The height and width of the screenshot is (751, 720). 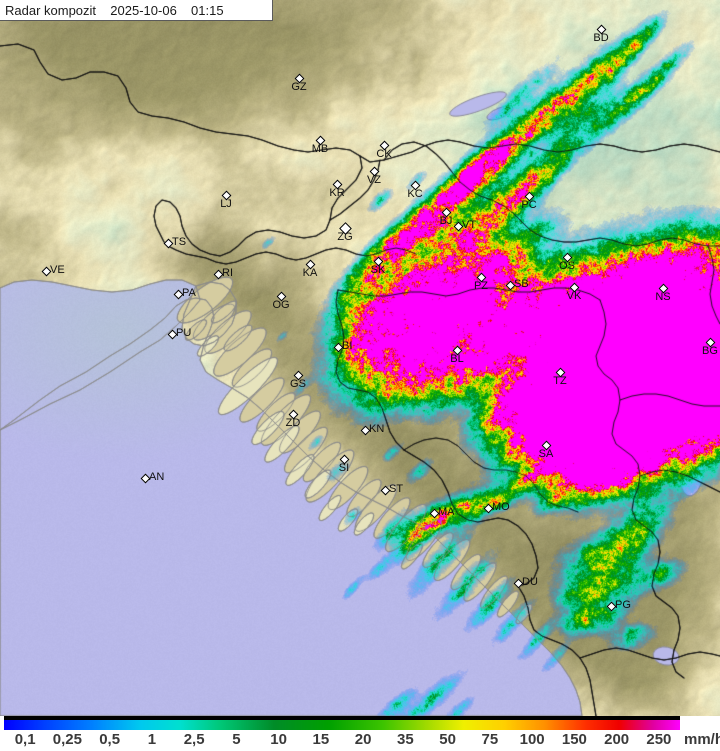 I want to click on city-label: TZ, so click(x=560, y=381).